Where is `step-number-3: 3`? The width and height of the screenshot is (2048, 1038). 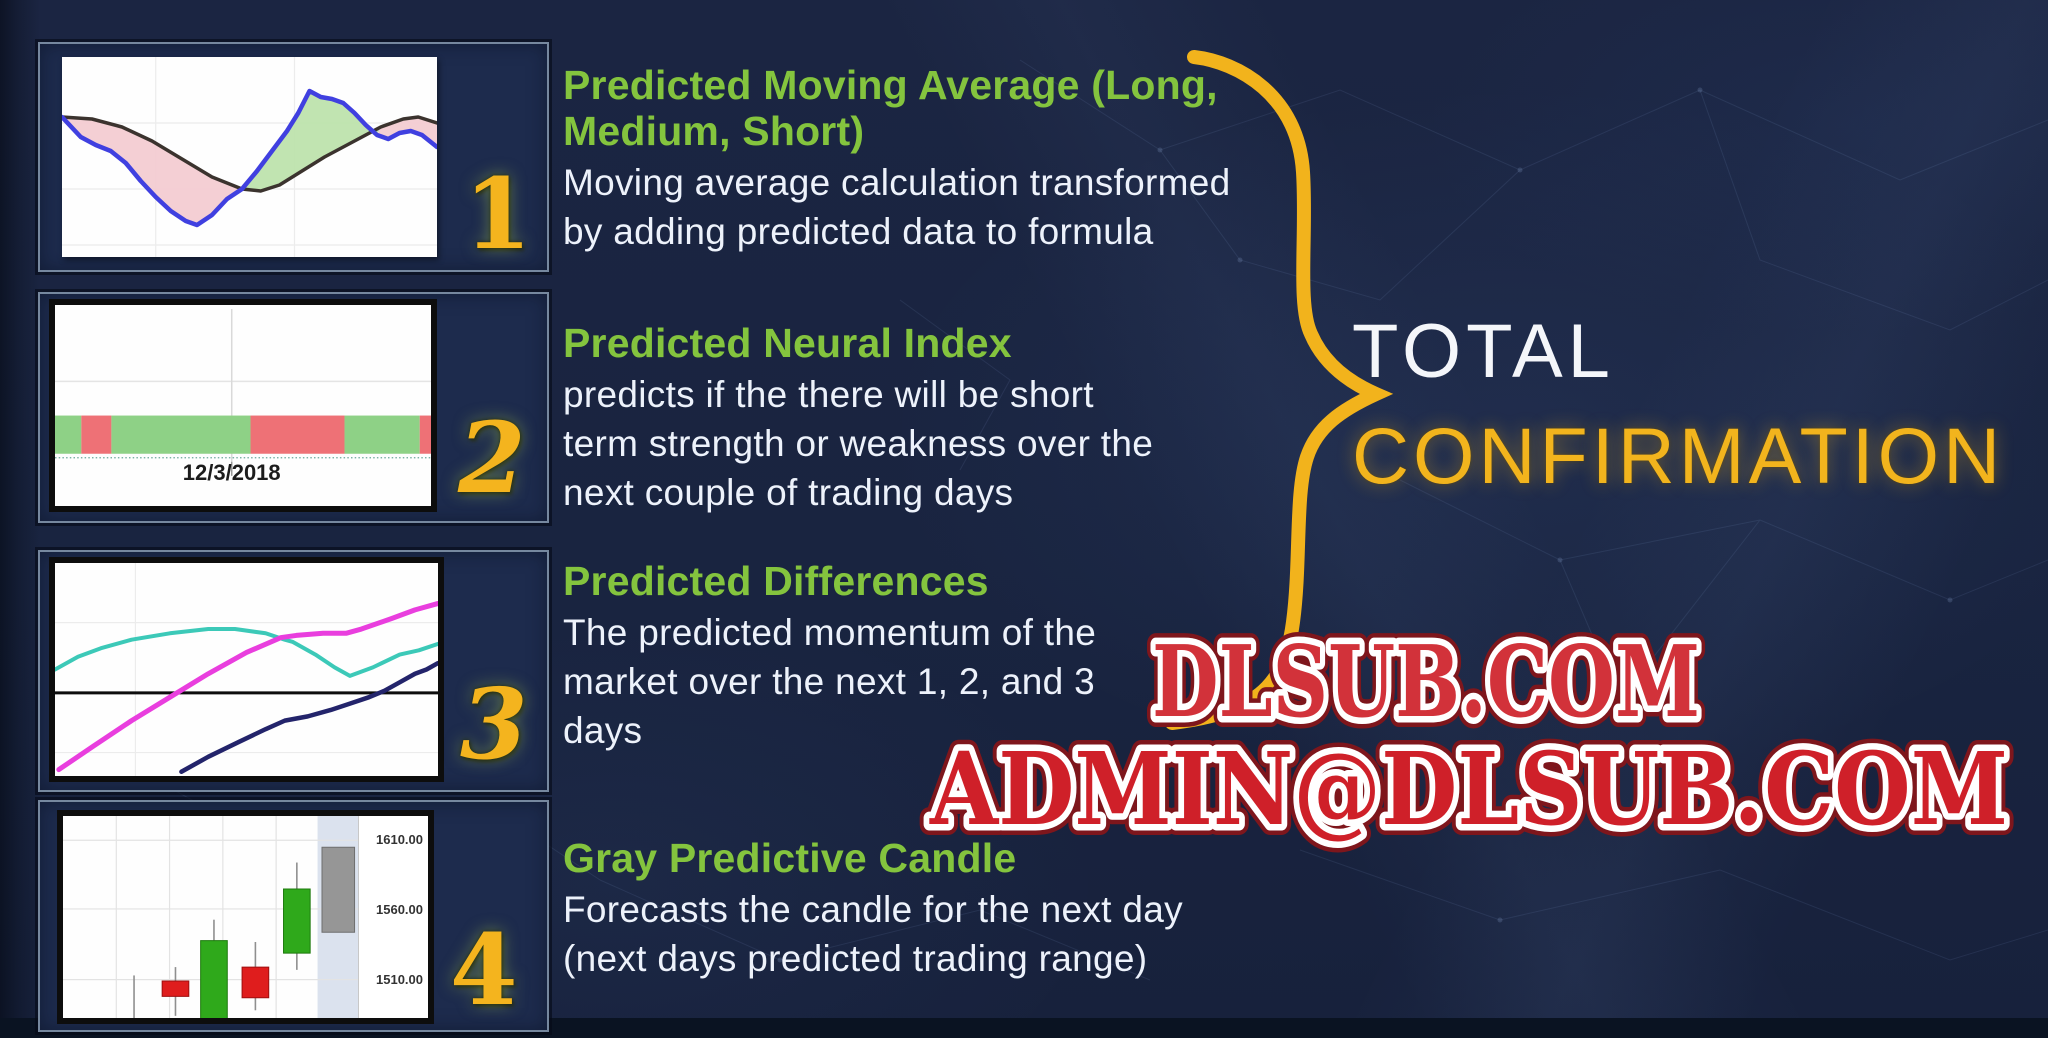
step-number-3: 3 is located at coordinates (494, 724).